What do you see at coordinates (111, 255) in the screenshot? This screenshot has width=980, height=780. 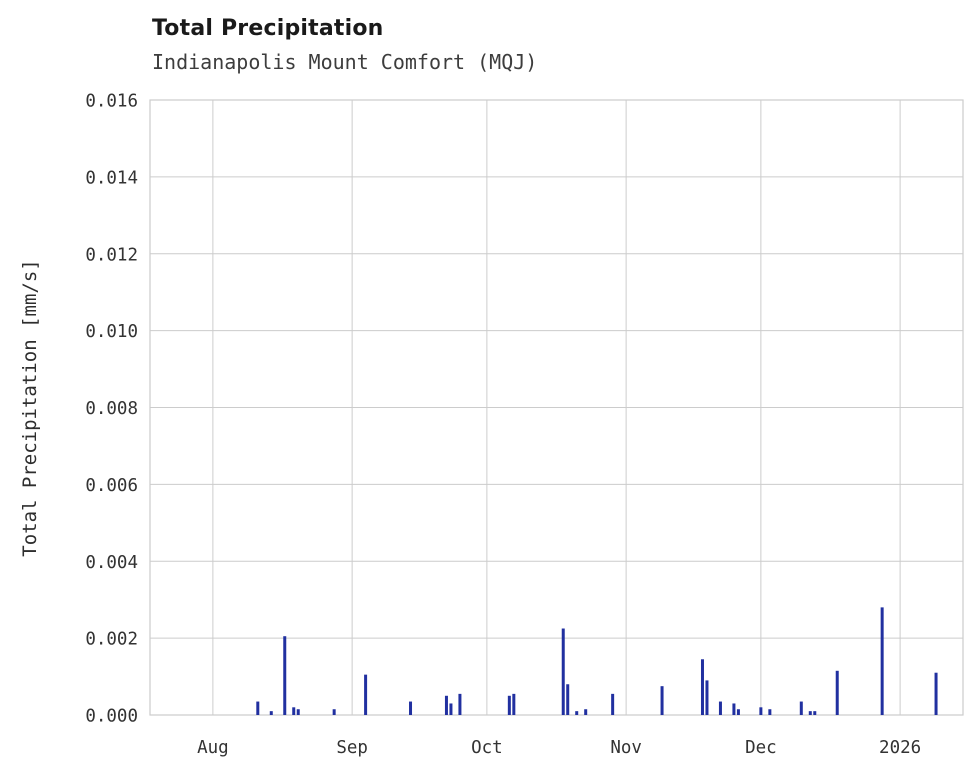 I see `y-tick-label: 0.012` at bounding box center [111, 255].